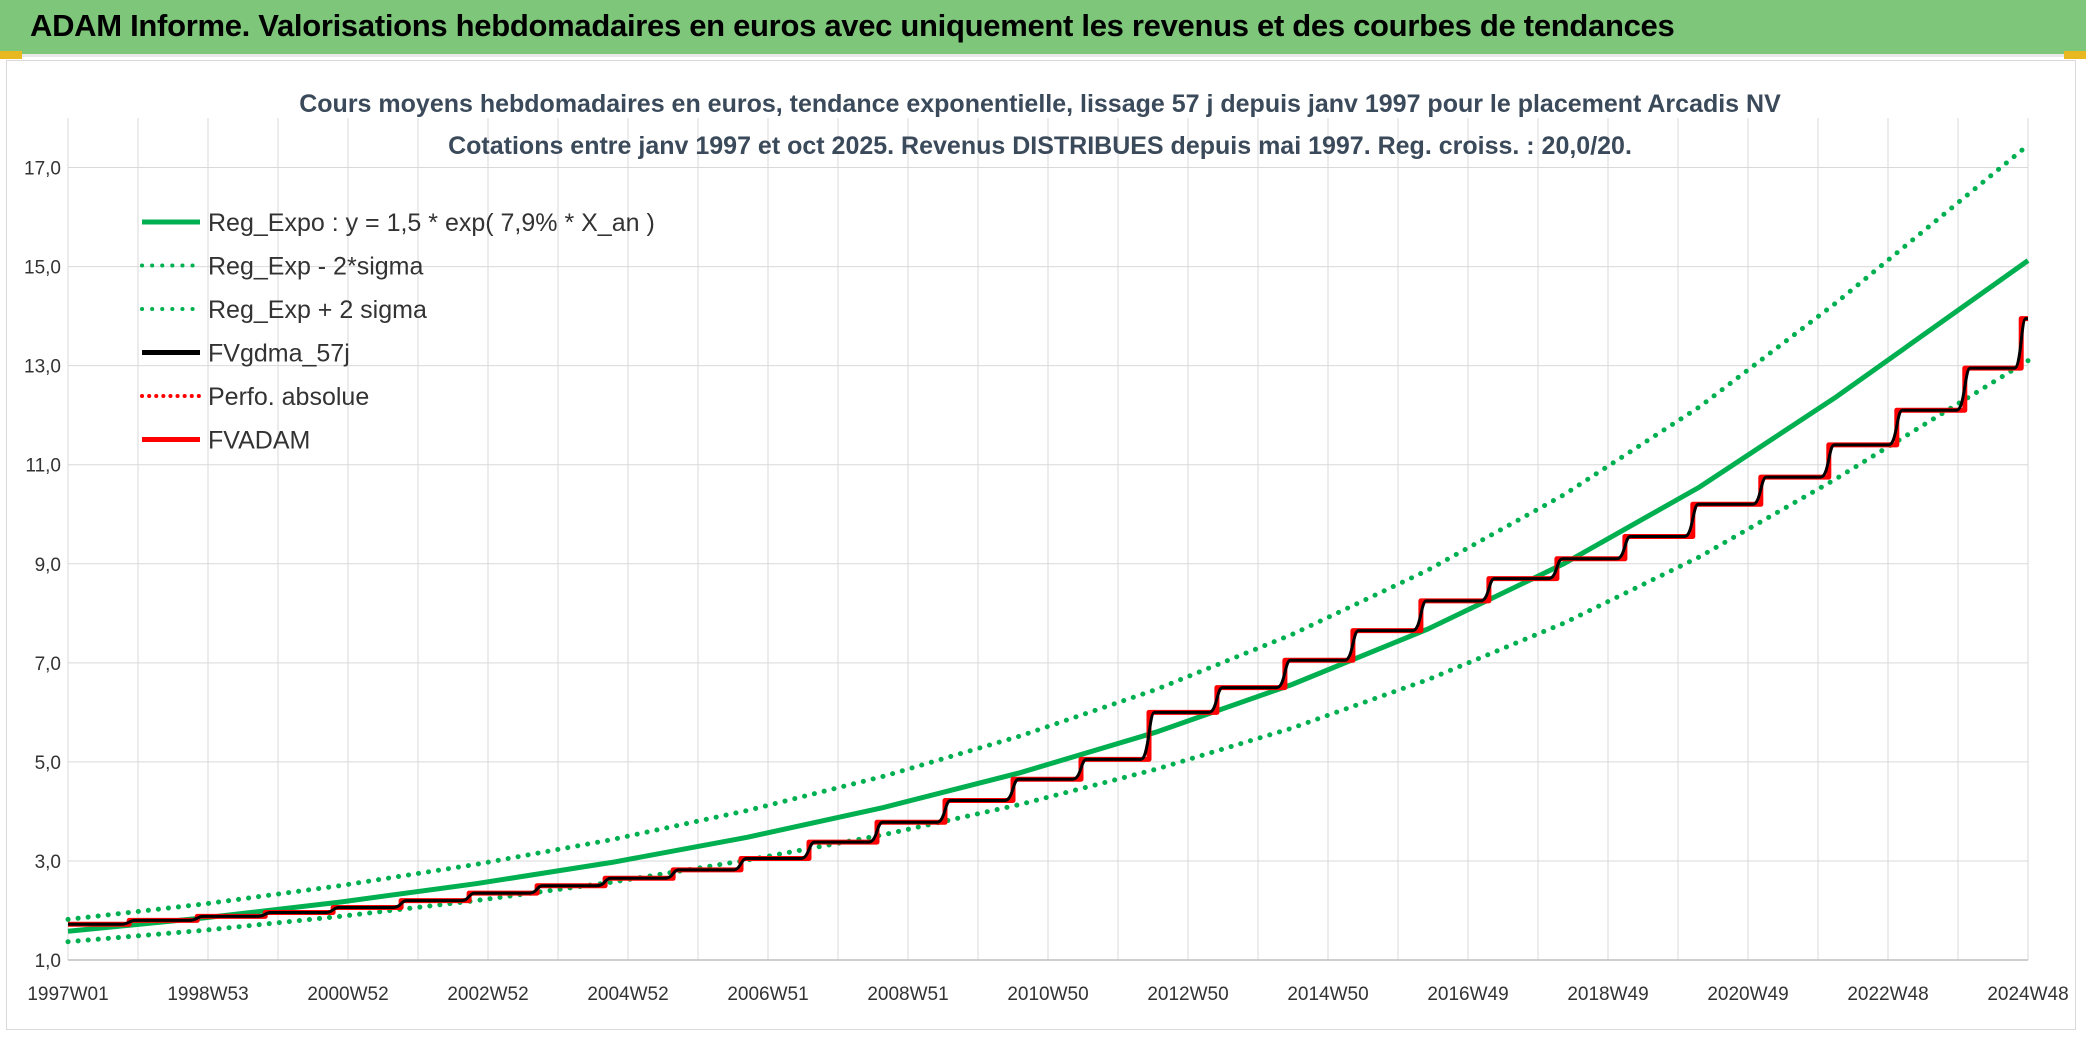 The width and height of the screenshot is (2086, 1037). I want to click on y-tick-label: 9,0, so click(48, 565).